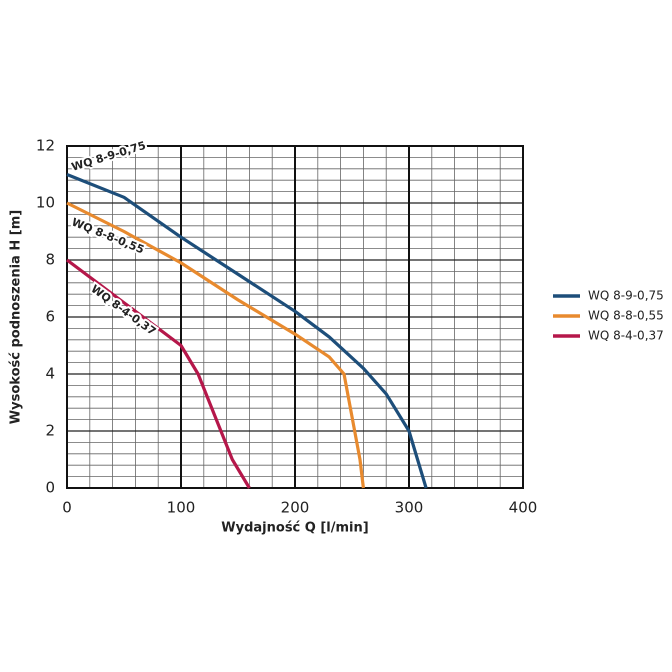 The width and height of the screenshot is (672, 672). I want to click on y-tick-label: 12, so click(45, 146).